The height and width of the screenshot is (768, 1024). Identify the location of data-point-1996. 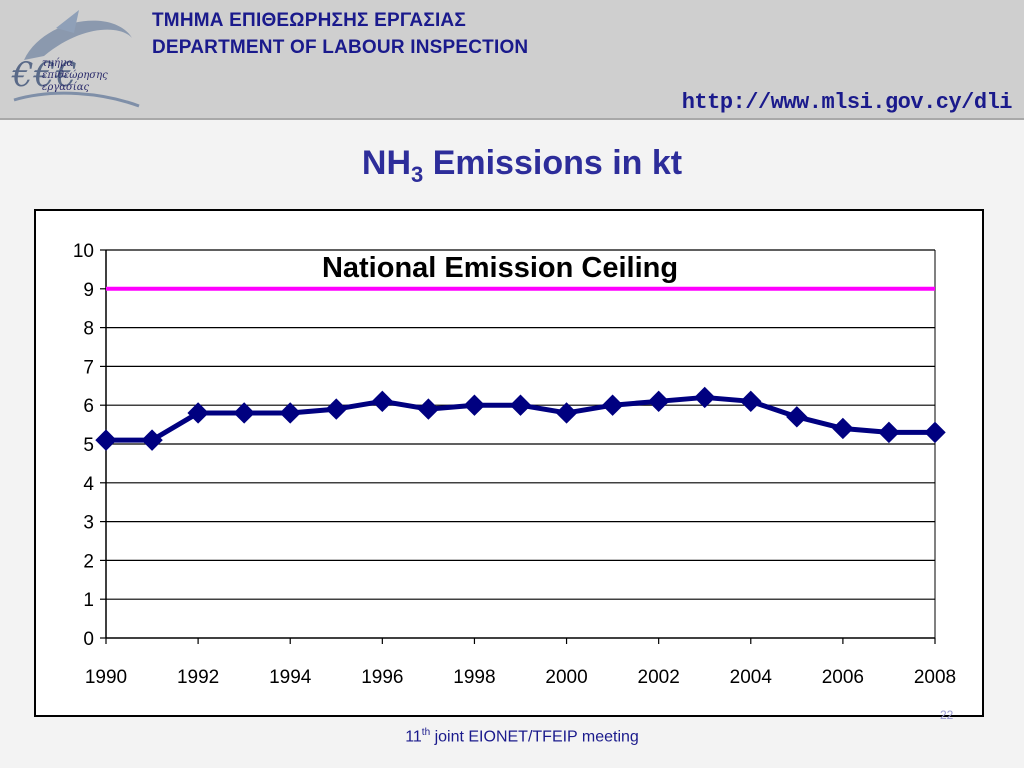
(382, 401).